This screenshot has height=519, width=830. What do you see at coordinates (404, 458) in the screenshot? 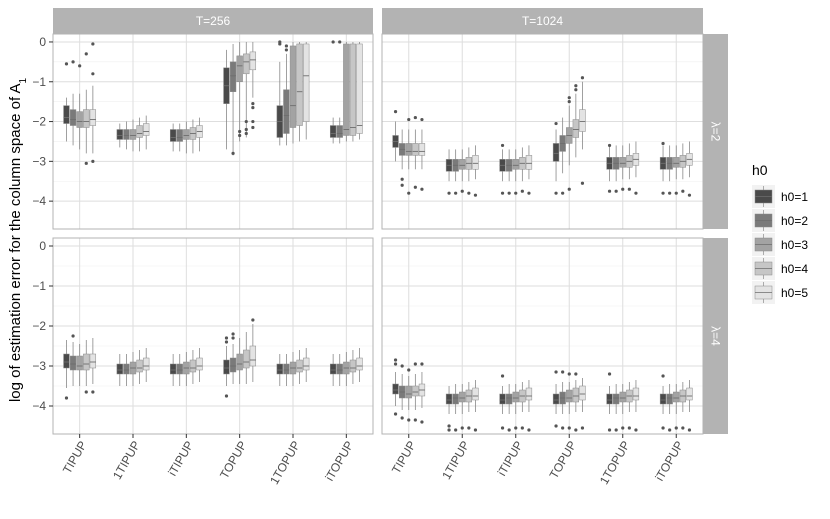
I see `x-tick-label: TIPUP` at bounding box center [404, 458].